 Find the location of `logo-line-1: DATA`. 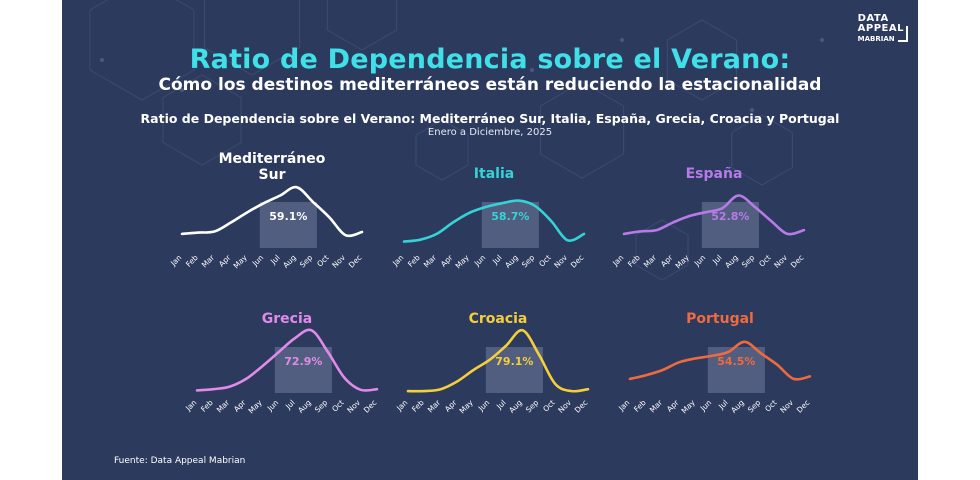

logo-line-1: DATA is located at coordinates (873, 18).